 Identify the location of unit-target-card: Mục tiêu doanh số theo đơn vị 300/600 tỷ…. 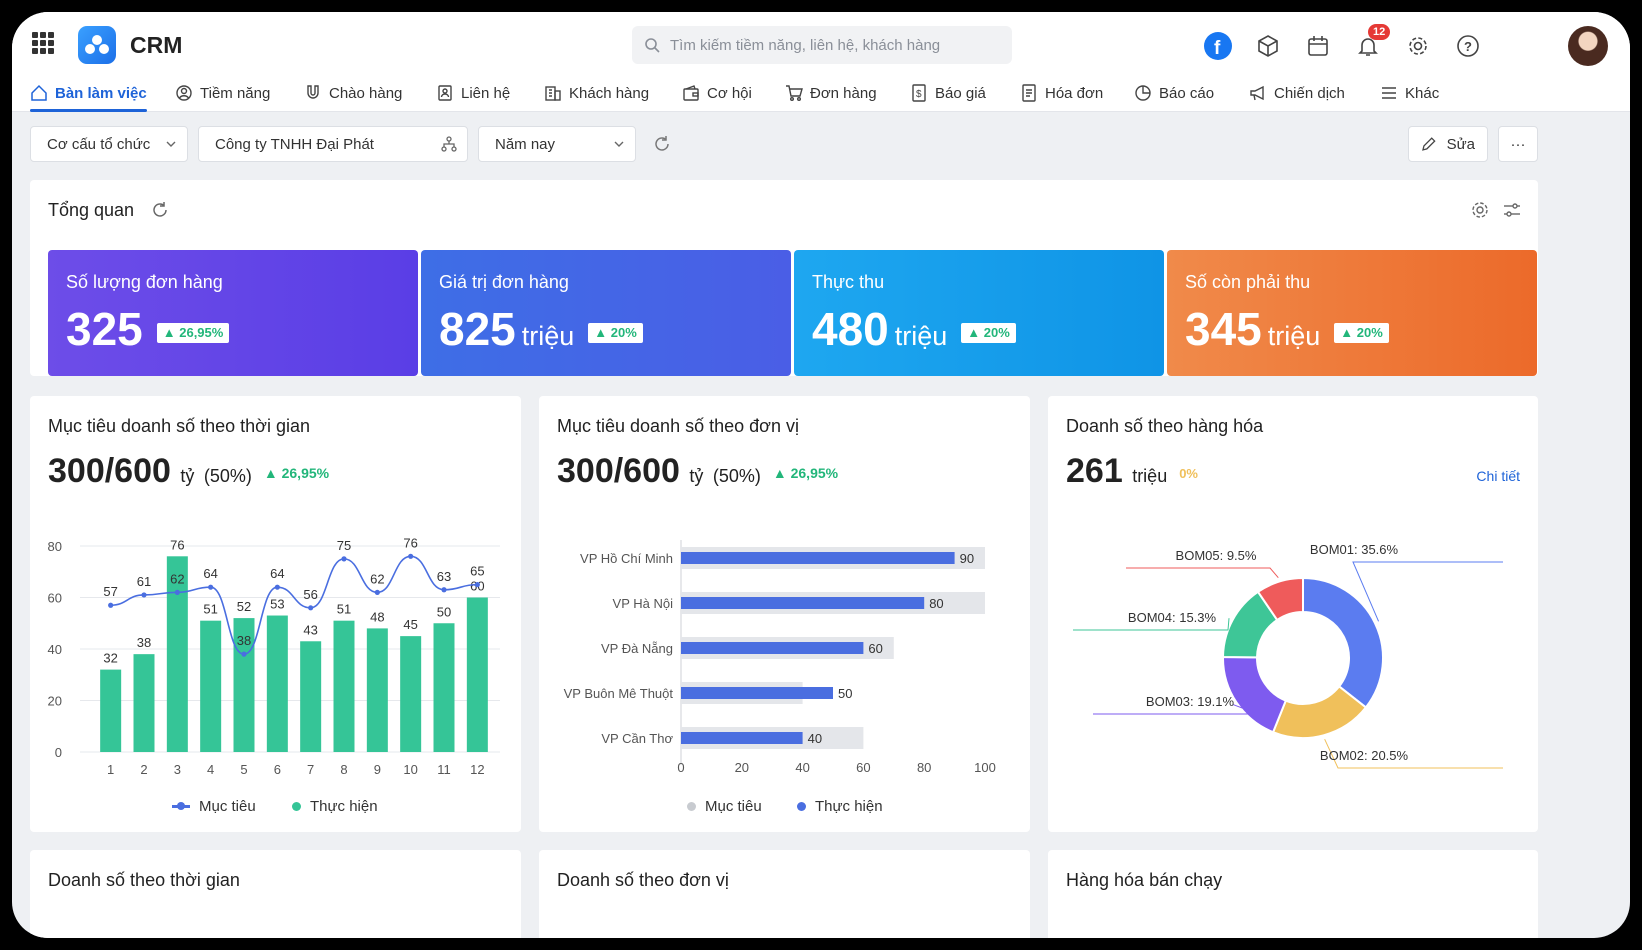
(784, 614).